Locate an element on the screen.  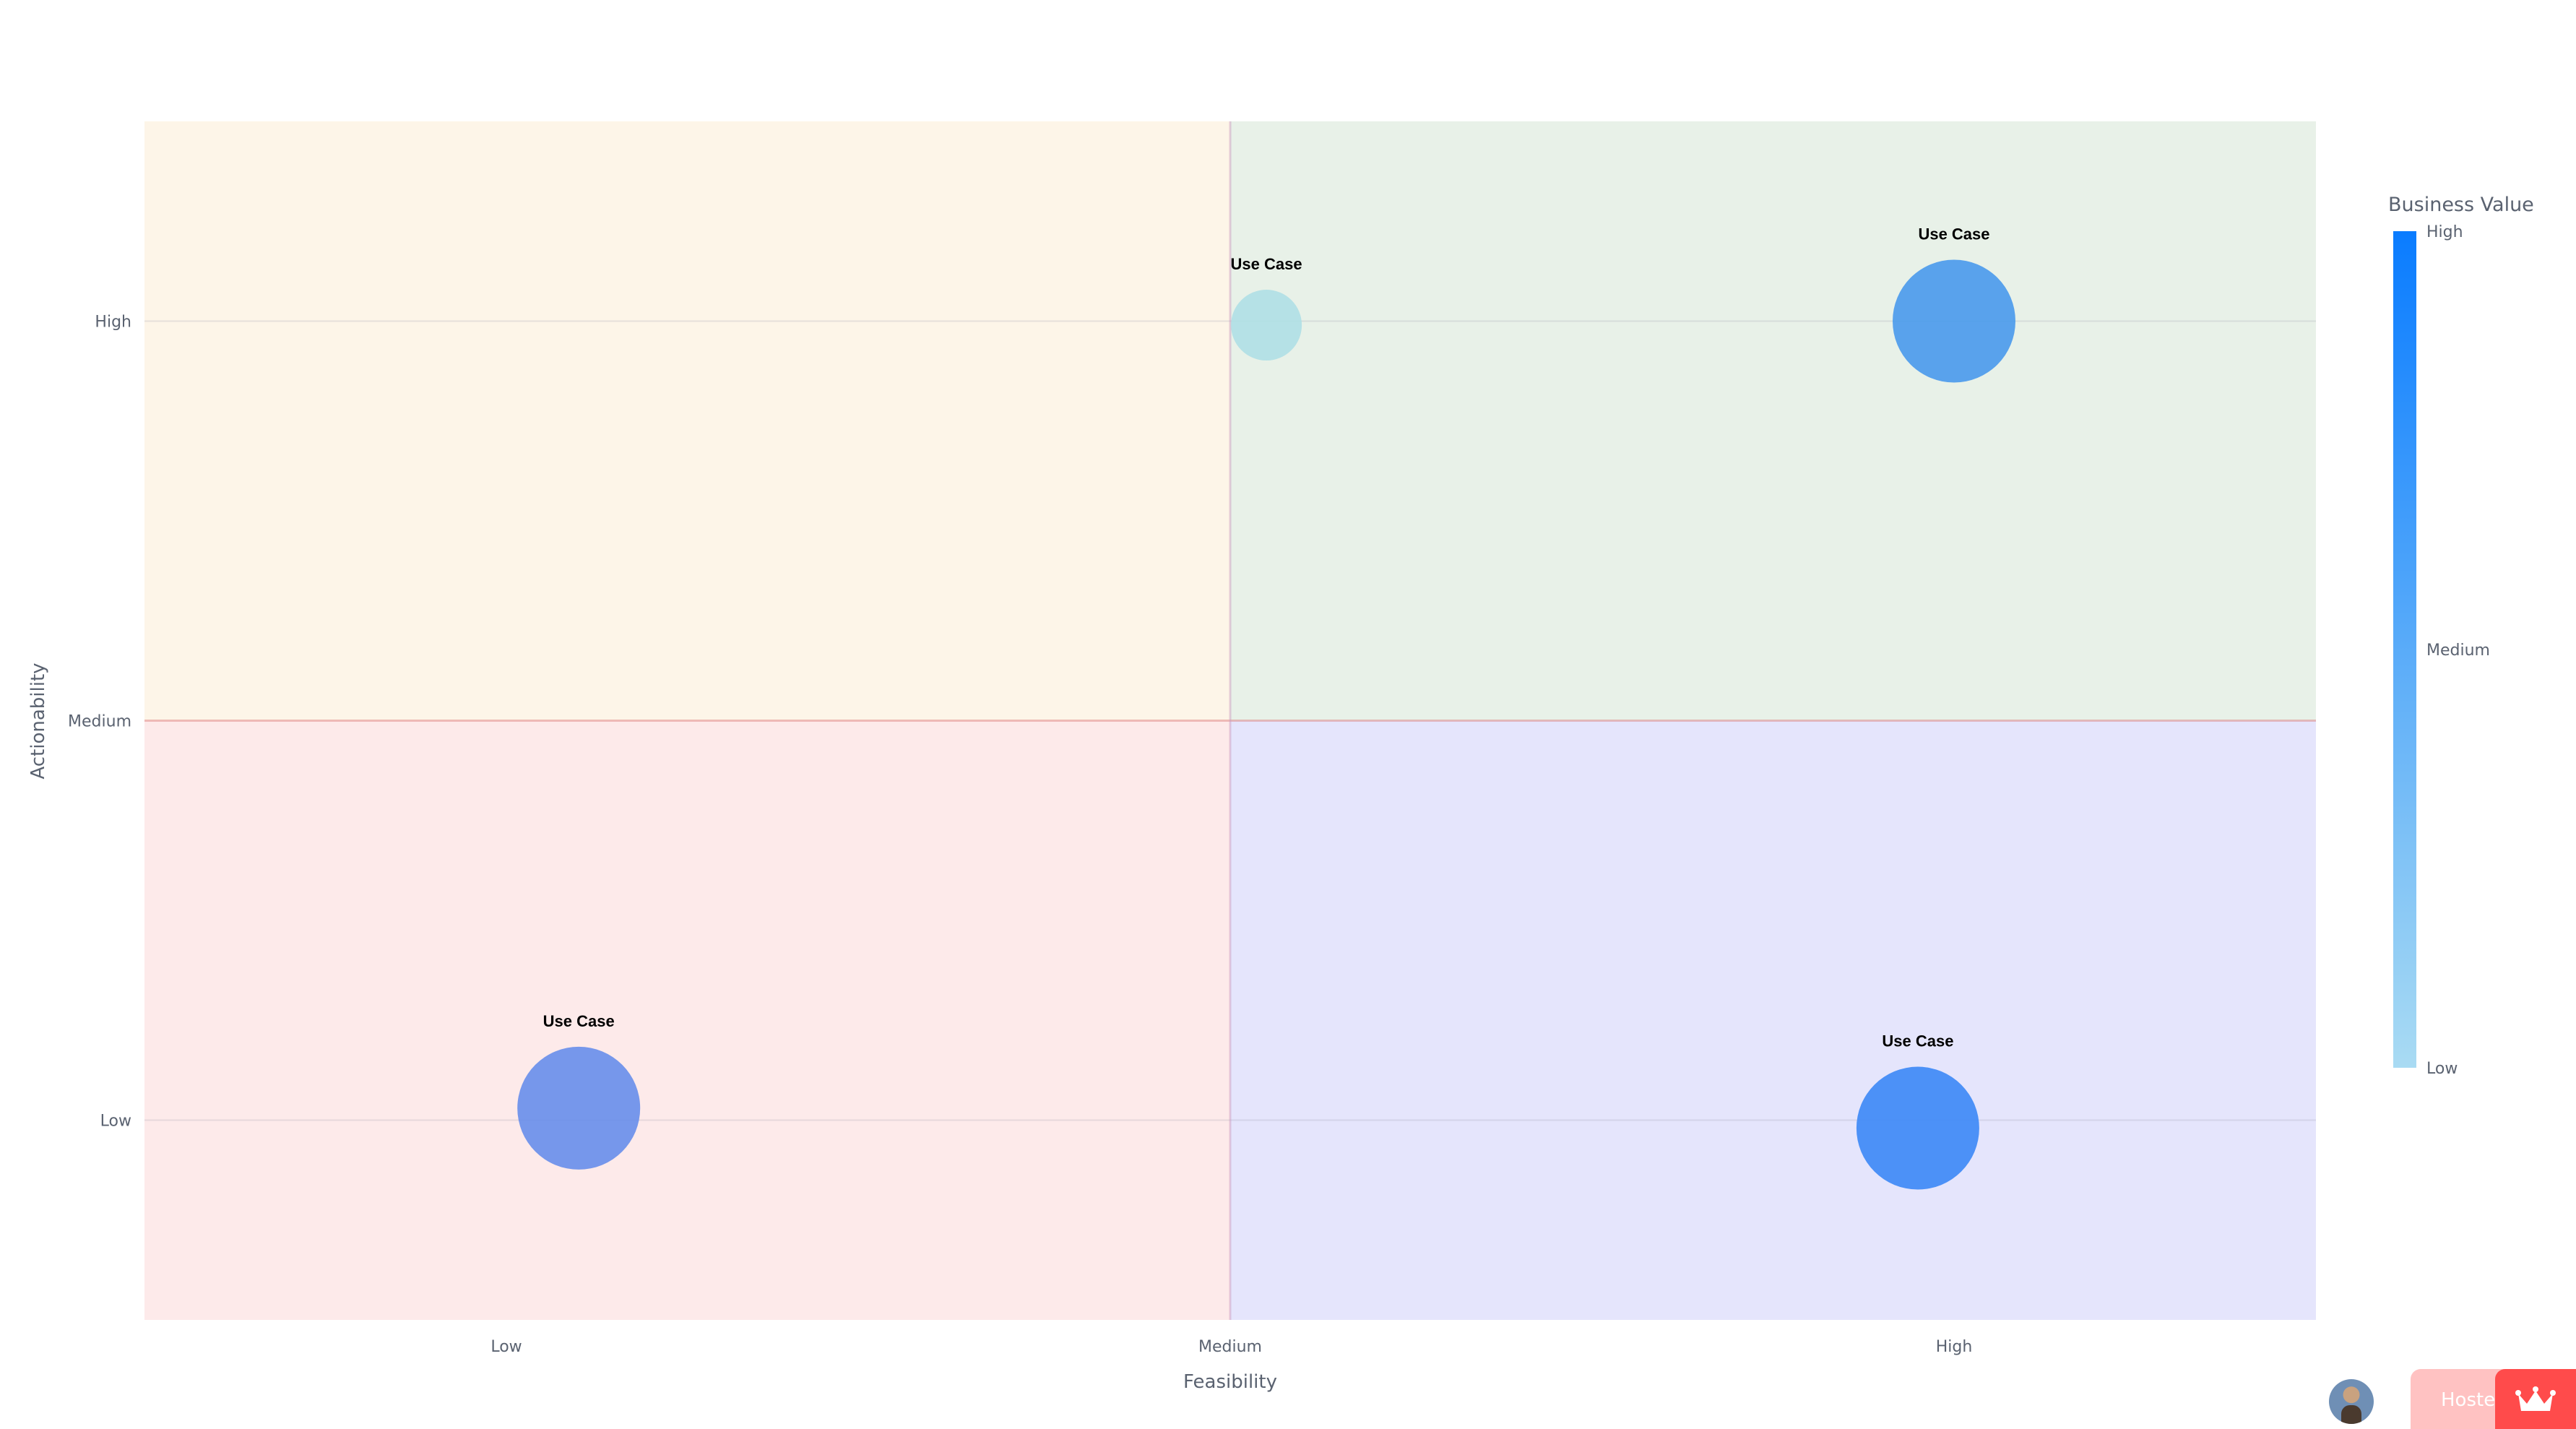
y-tick-label: Medium is located at coordinates (99, 722).